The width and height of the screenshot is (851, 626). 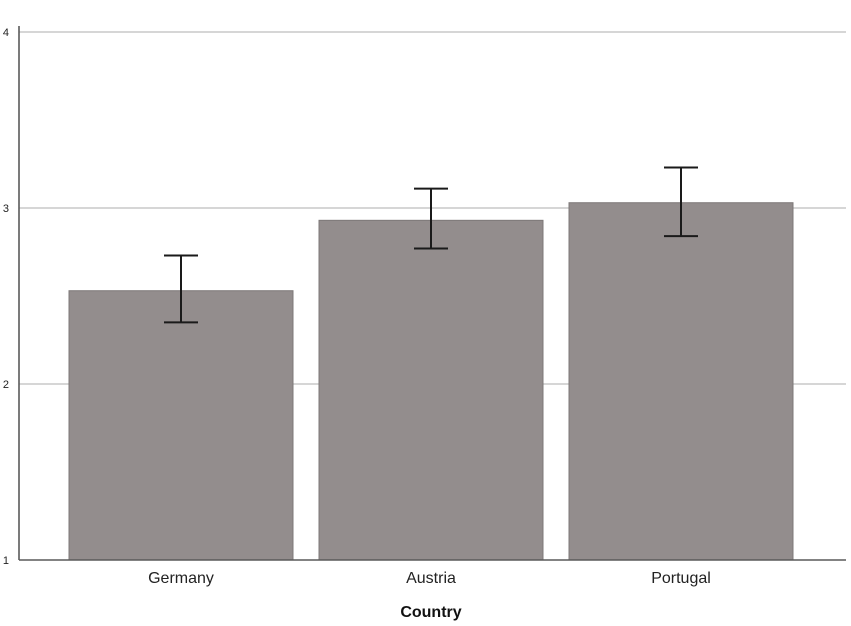 I want to click on x-tick-label-austria: Austria, so click(x=431, y=578).